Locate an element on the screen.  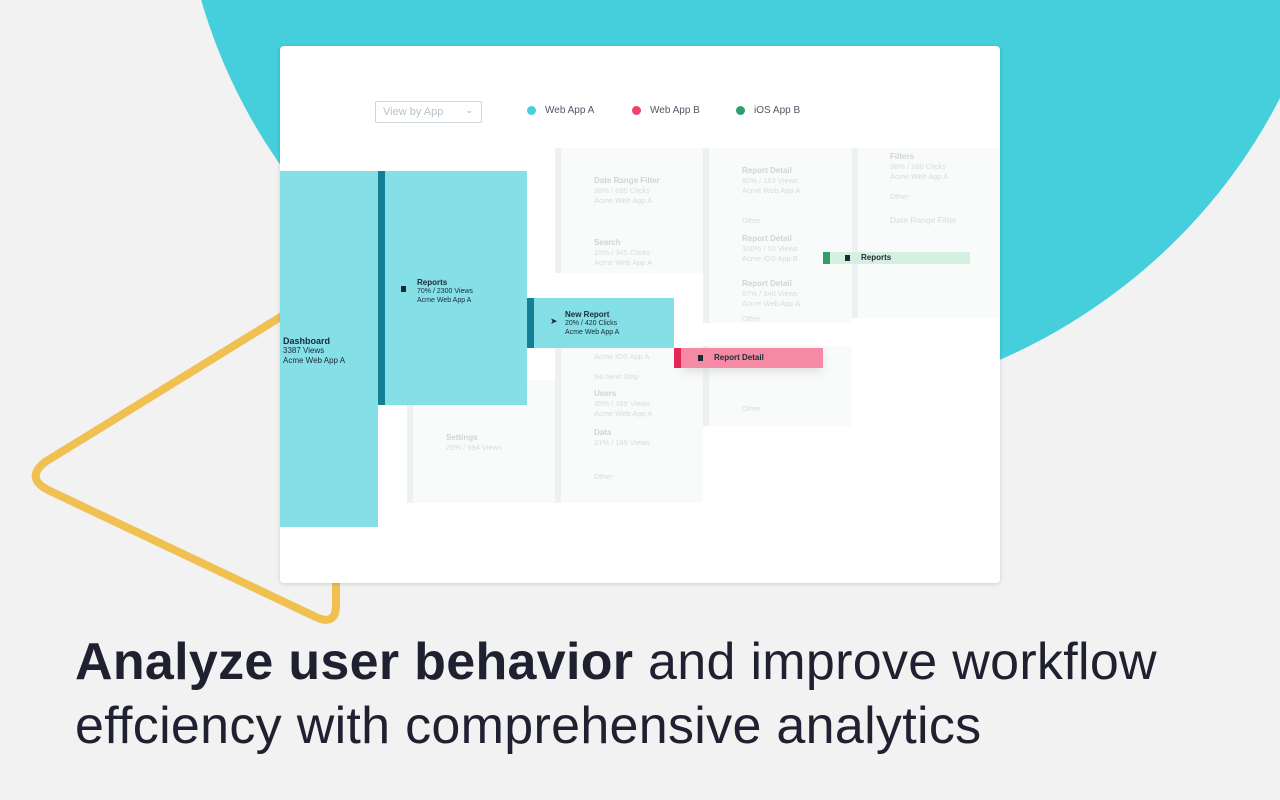
dashboard-label: Dashboard 3387 Views Acme Web App A is located at coordinates (314, 350).